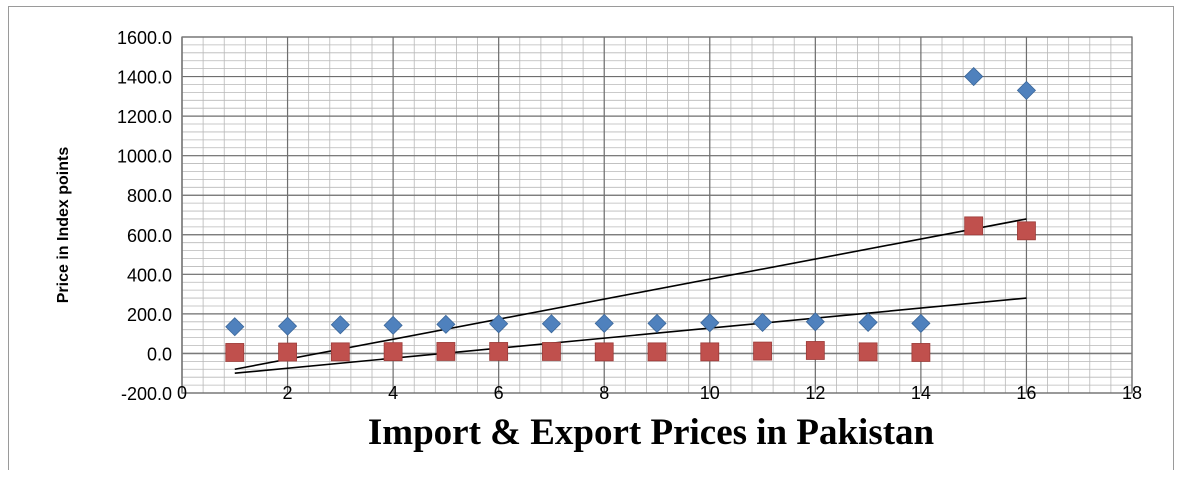  Describe the element at coordinates (144, 157) in the screenshot. I see `y-tick-label: 1000.0` at that location.